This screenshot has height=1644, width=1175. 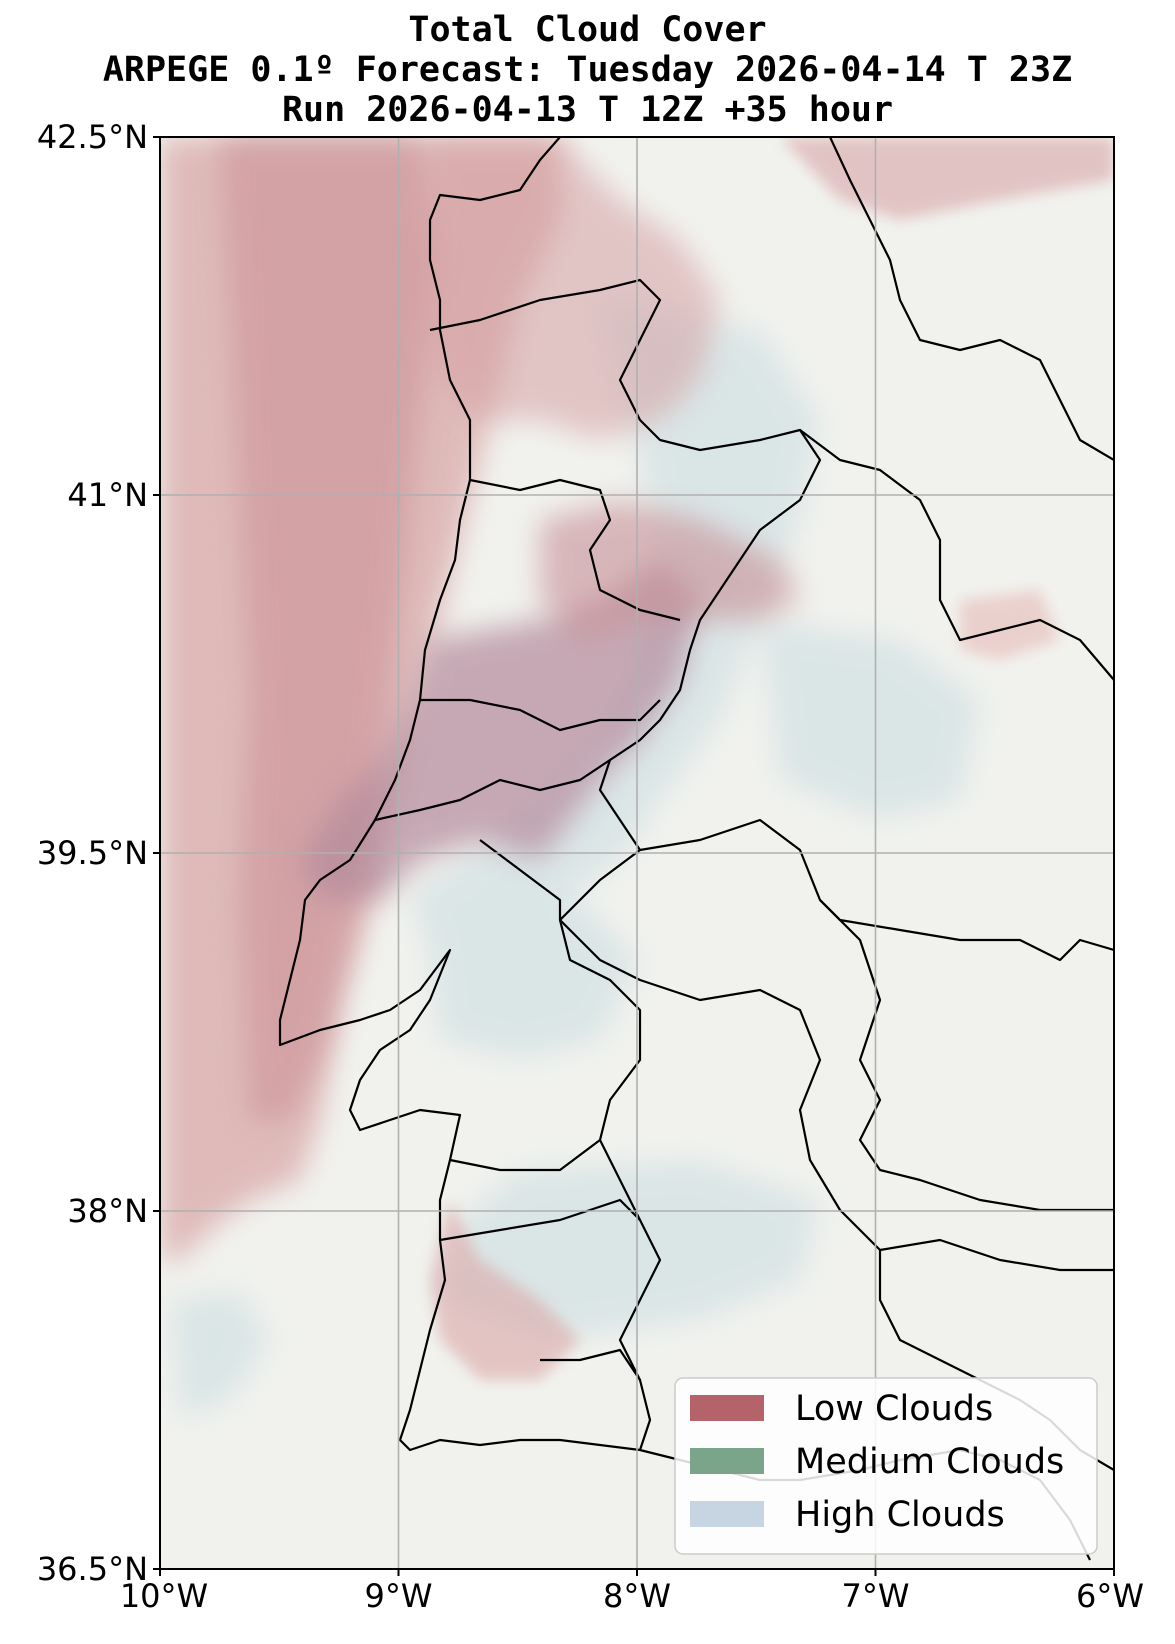 What do you see at coordinates (900, 1515) in the screenshot?
I see `legend-label-2: High Clouds` at bounding box center [900, 1515].